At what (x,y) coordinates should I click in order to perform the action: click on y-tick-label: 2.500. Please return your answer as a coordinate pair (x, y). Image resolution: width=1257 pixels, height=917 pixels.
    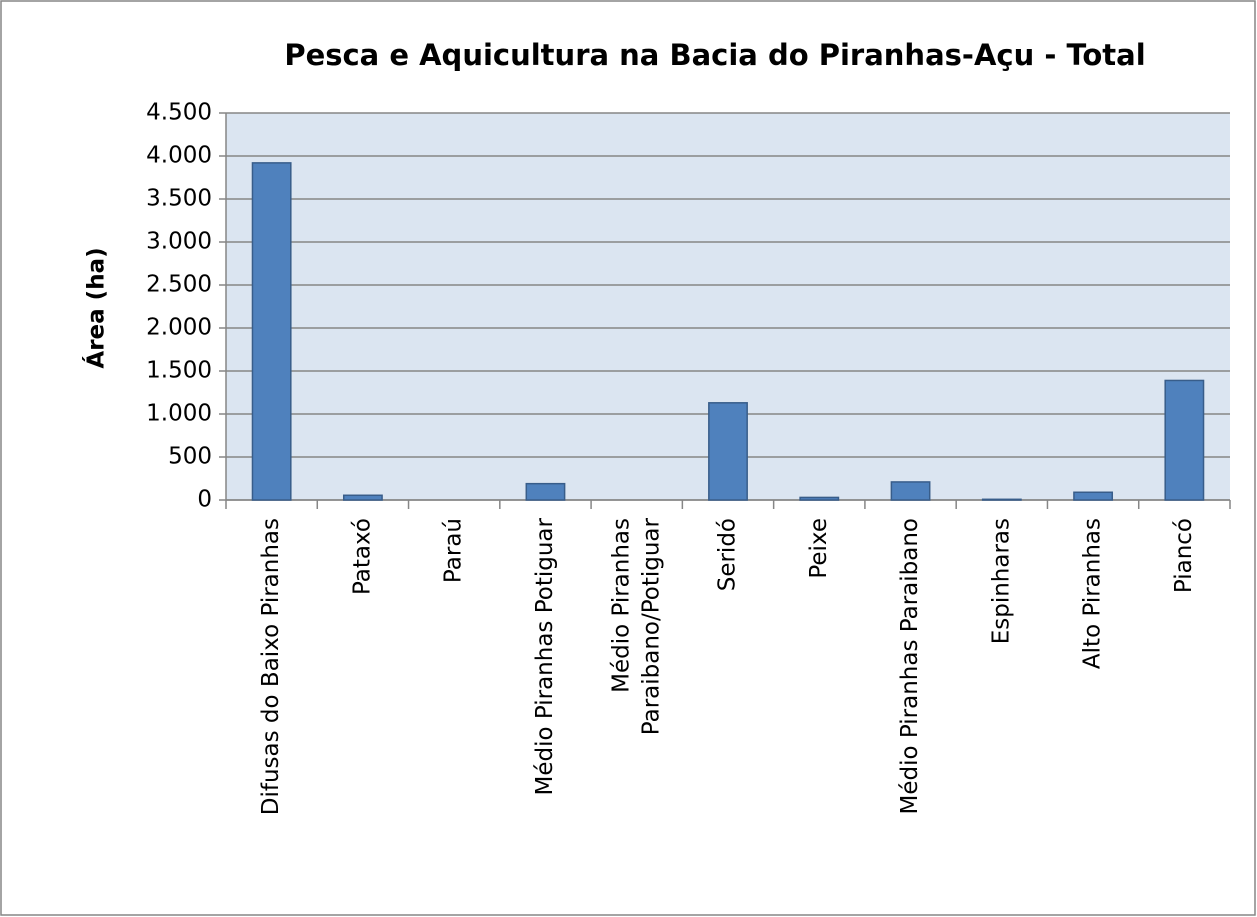
    Looking at the image, I should click on (179, 285).